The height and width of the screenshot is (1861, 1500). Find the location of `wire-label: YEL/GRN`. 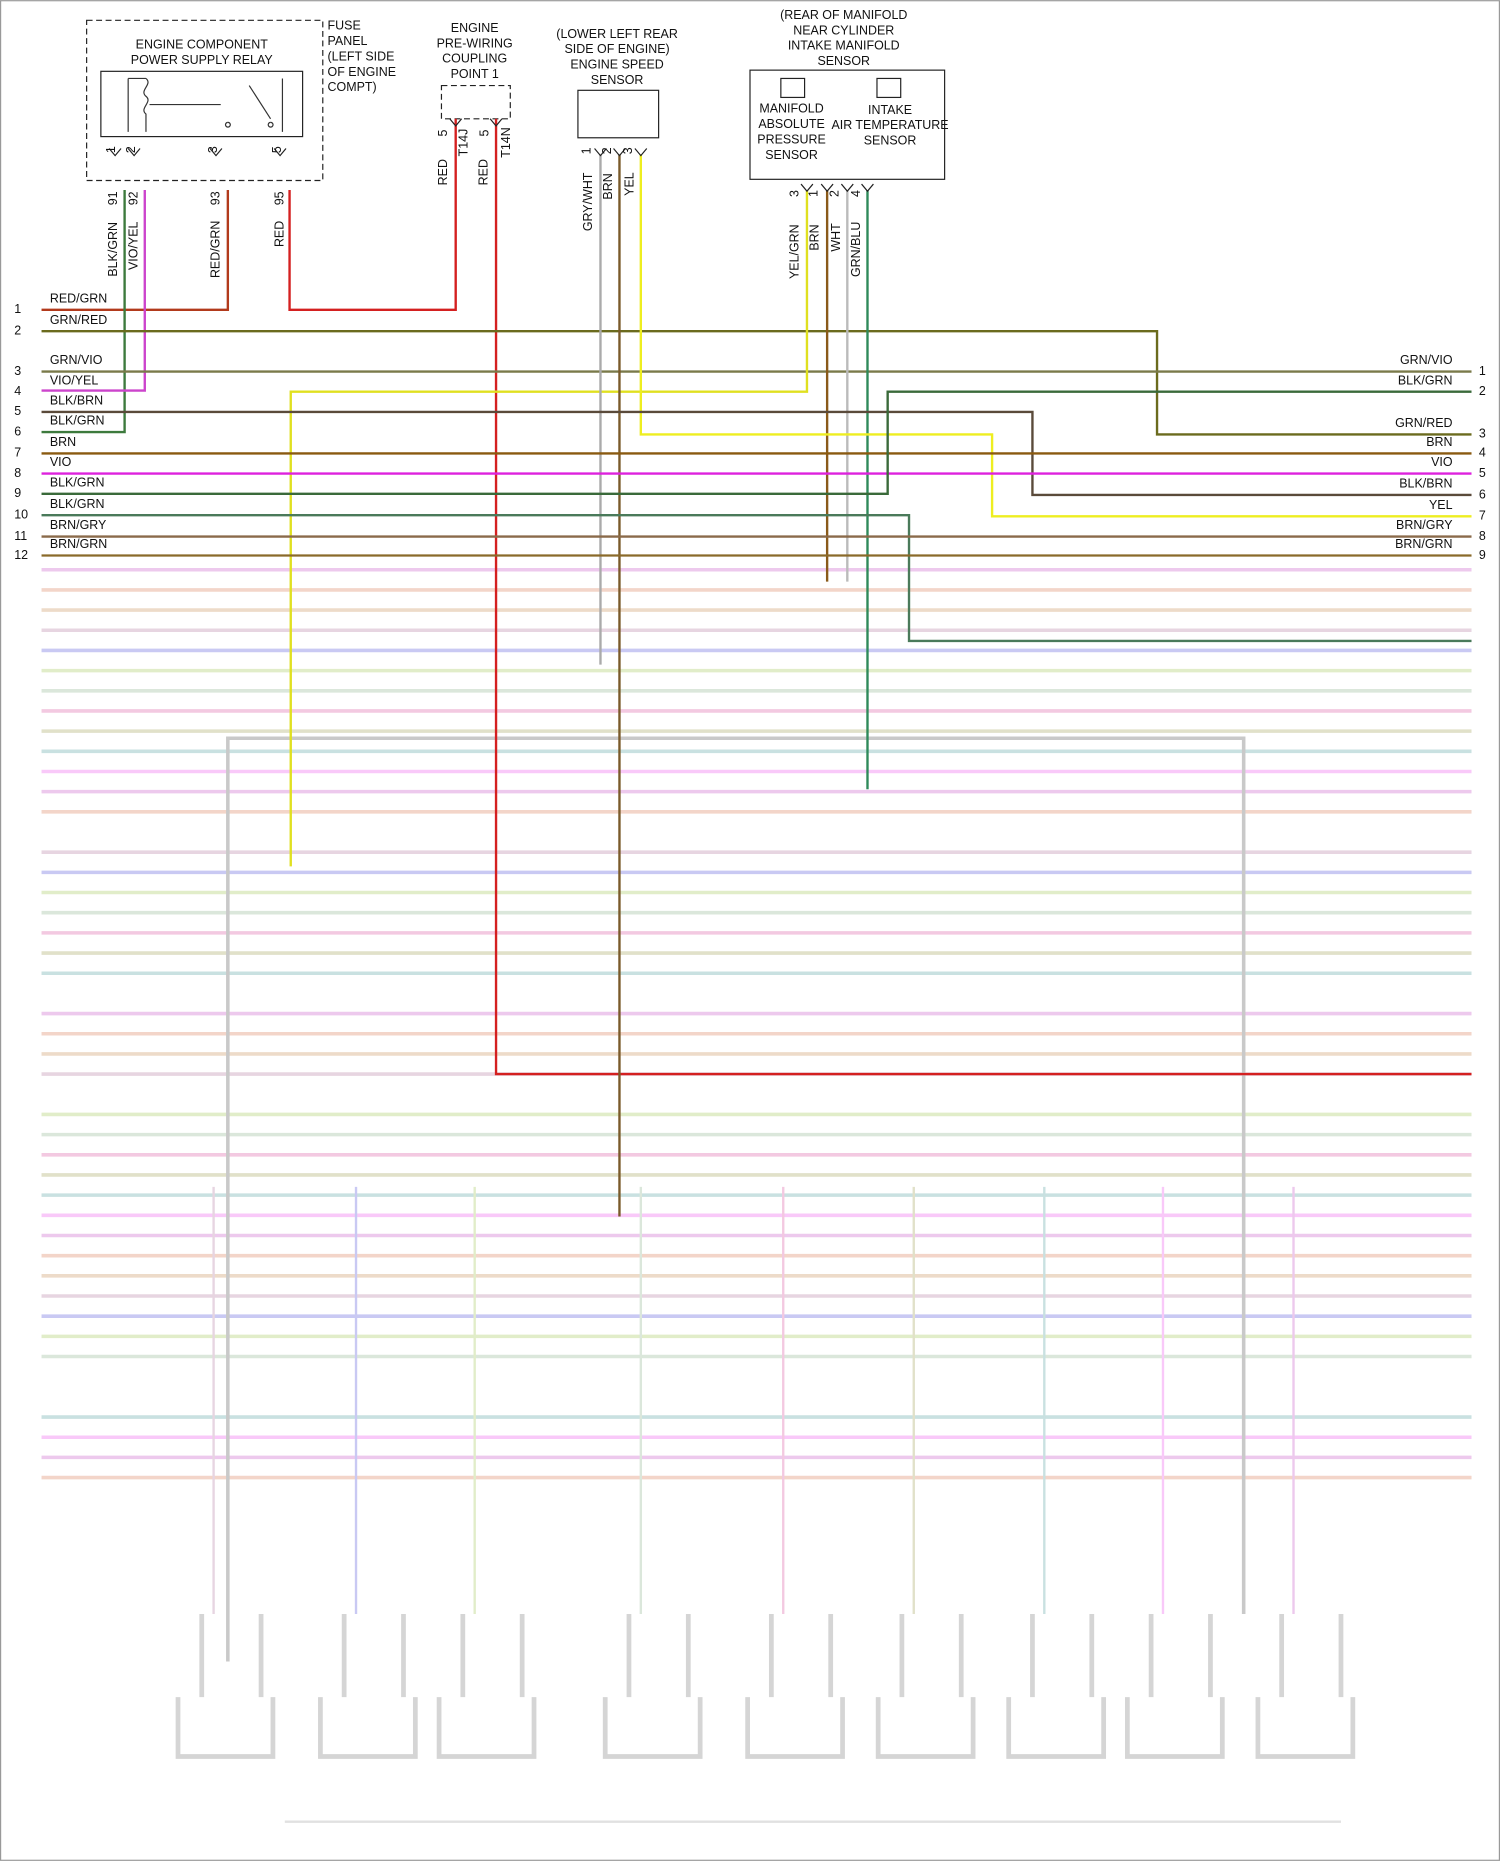

wire-label: YEL/GRN is located at coordinates (794, 251).